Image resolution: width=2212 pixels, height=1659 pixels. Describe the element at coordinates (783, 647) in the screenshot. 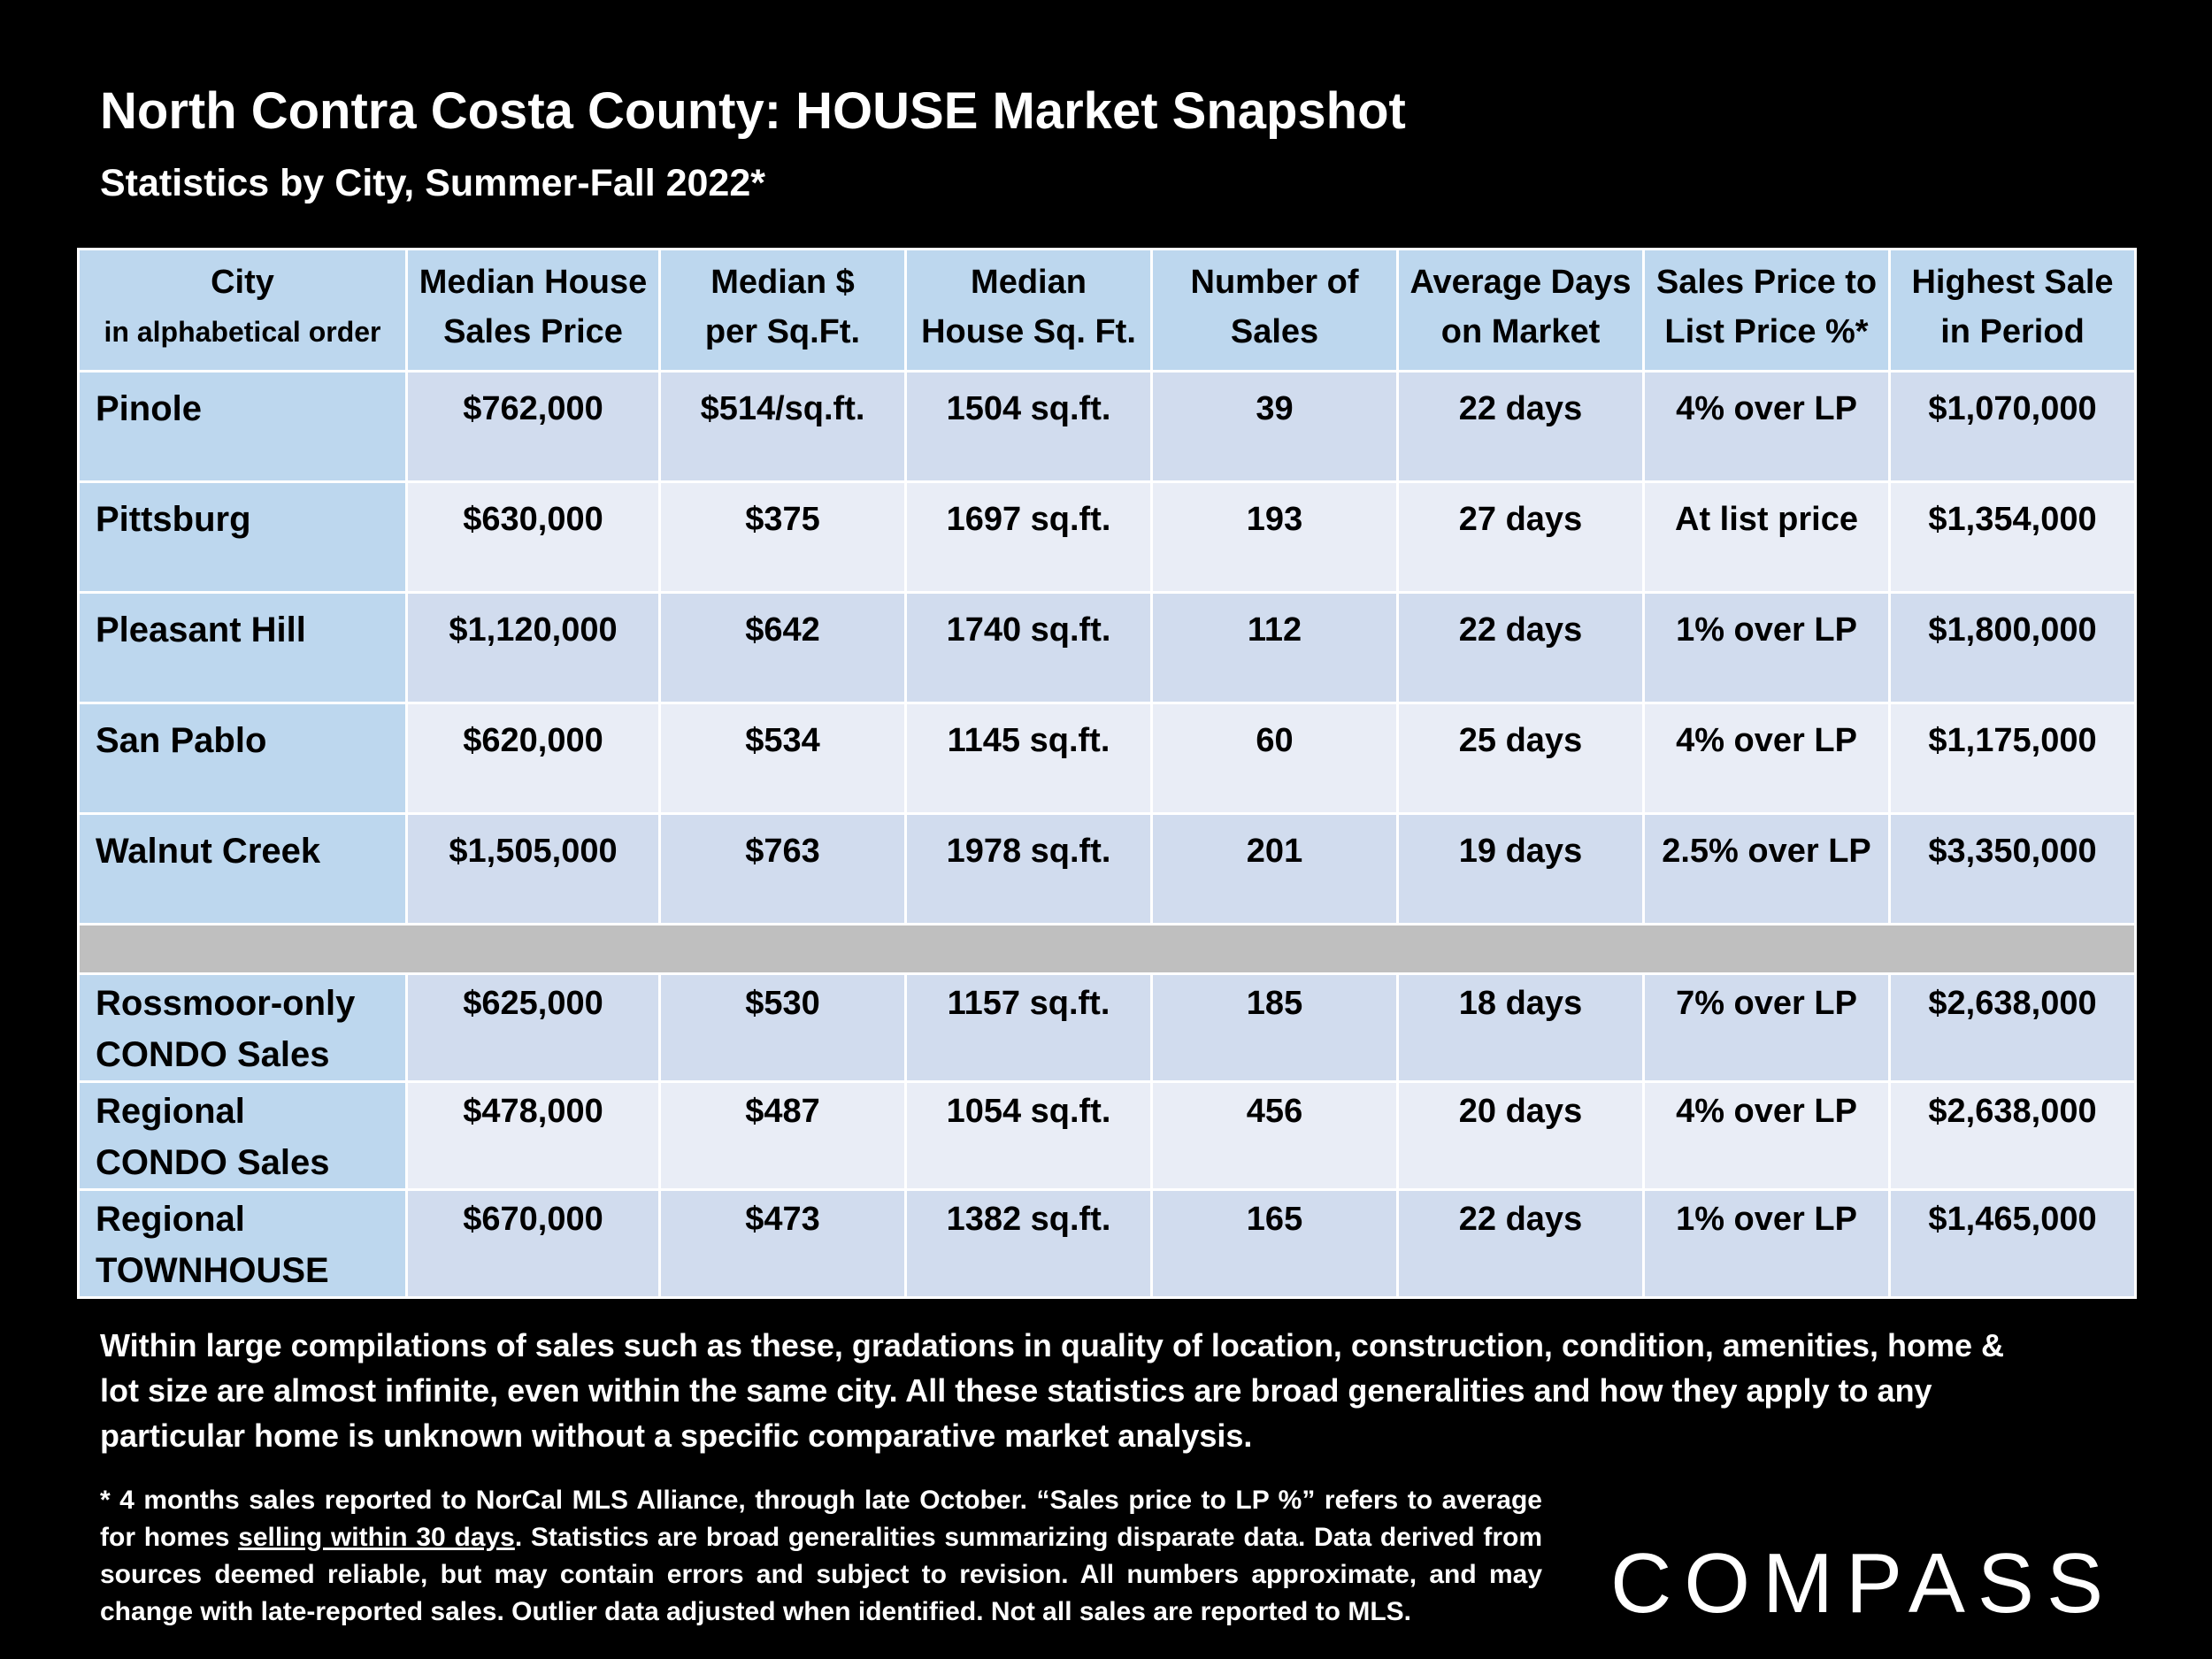

I see `per-sqft-cell: $642` at that location.